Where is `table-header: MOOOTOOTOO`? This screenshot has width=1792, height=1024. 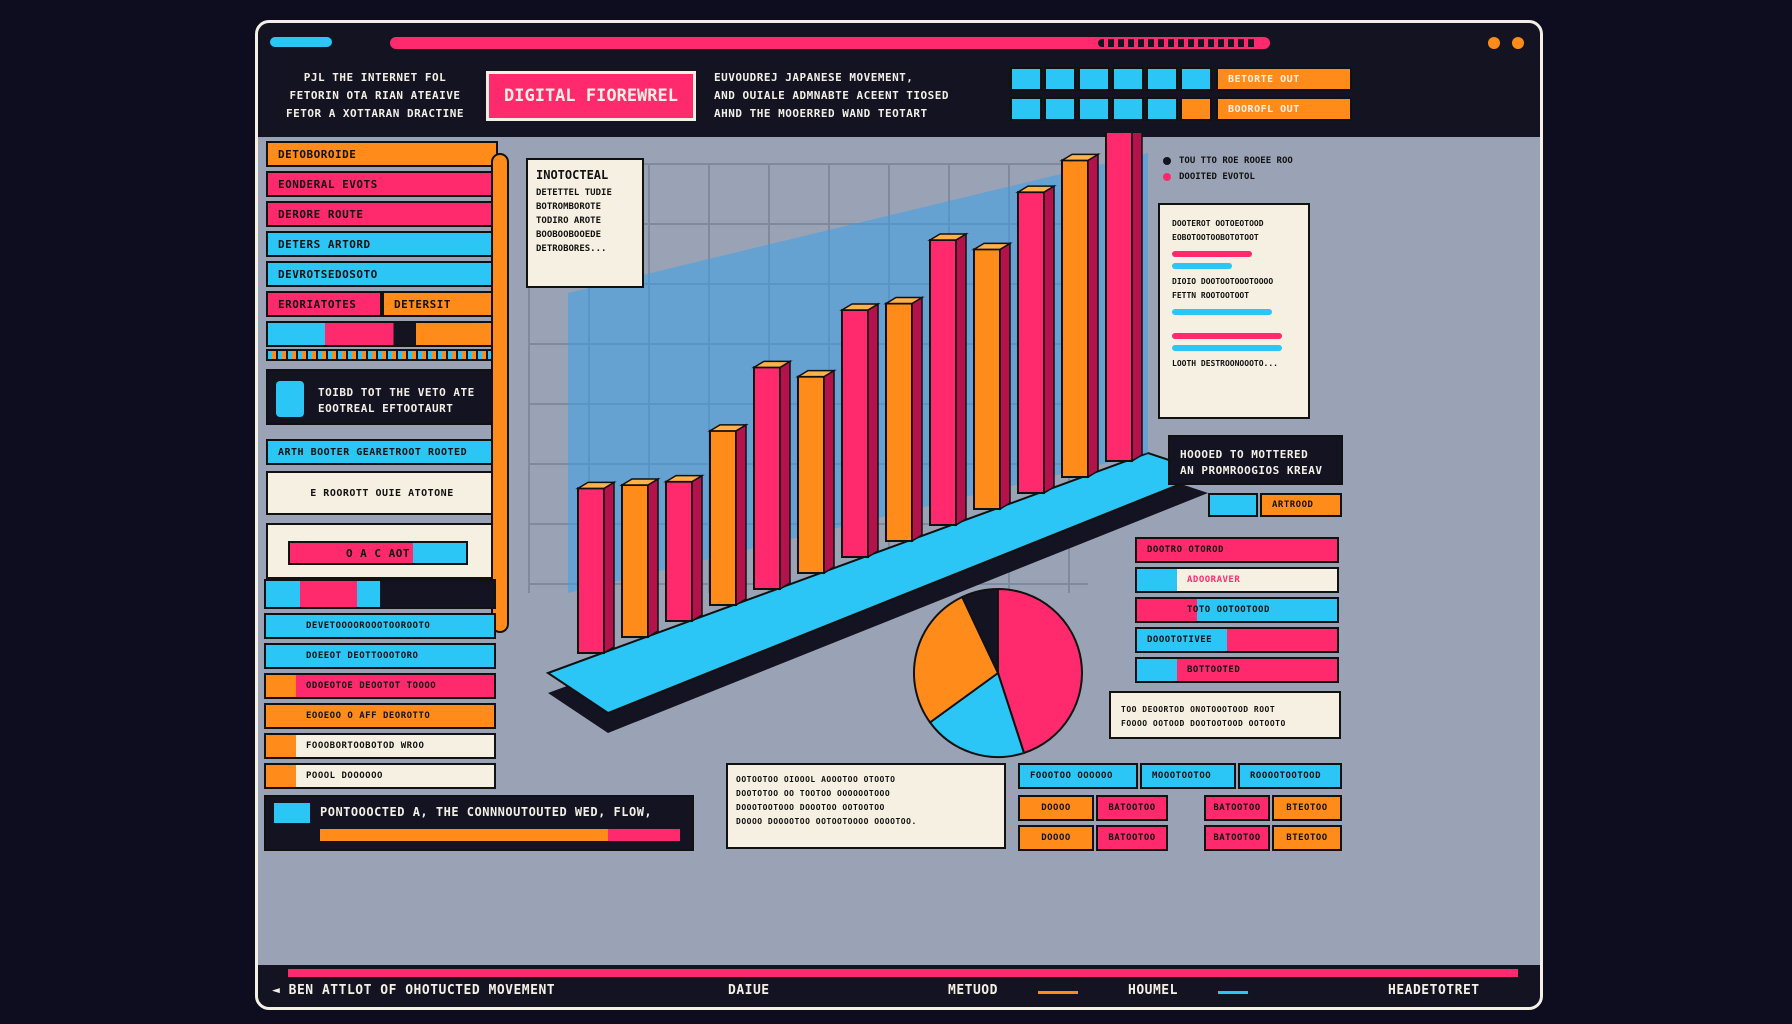 table-header: MOOOTOOTOO is located at coordinates (1188, 776).